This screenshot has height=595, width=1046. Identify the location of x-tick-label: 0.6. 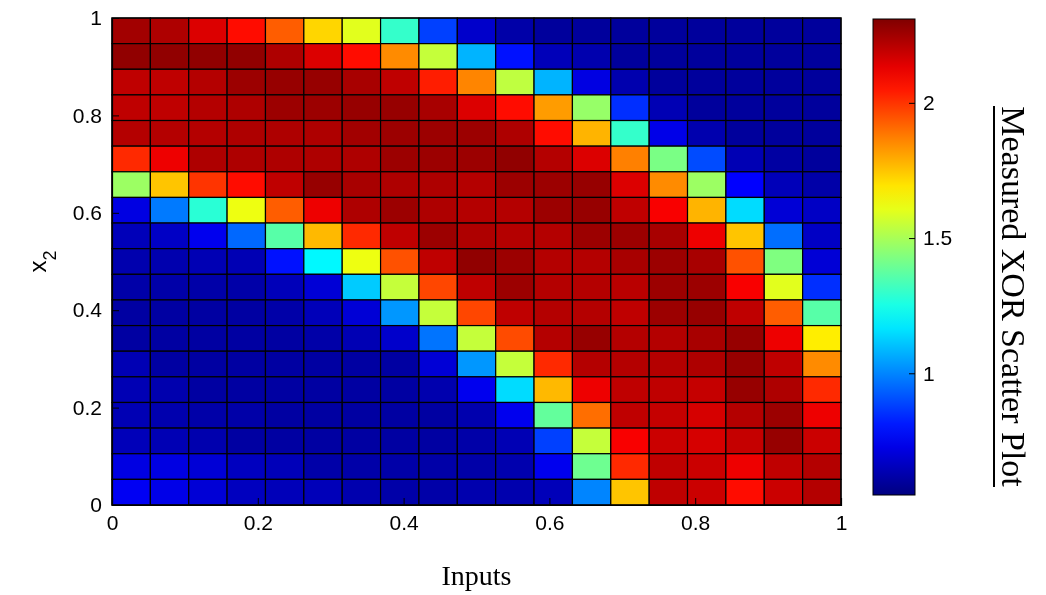
(550, 522).